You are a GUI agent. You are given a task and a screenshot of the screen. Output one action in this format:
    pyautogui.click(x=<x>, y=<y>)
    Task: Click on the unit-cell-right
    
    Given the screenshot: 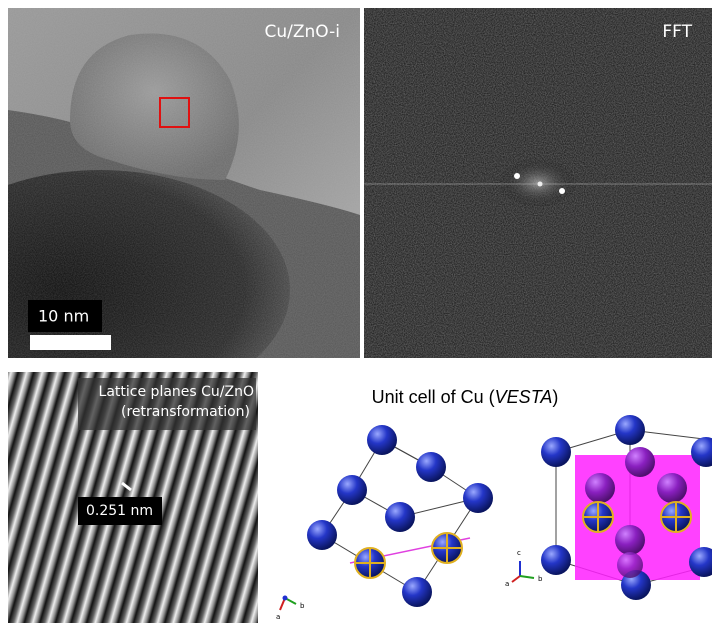 What is the action you would take?
    pyautogui.click(x=626, y=507)
    